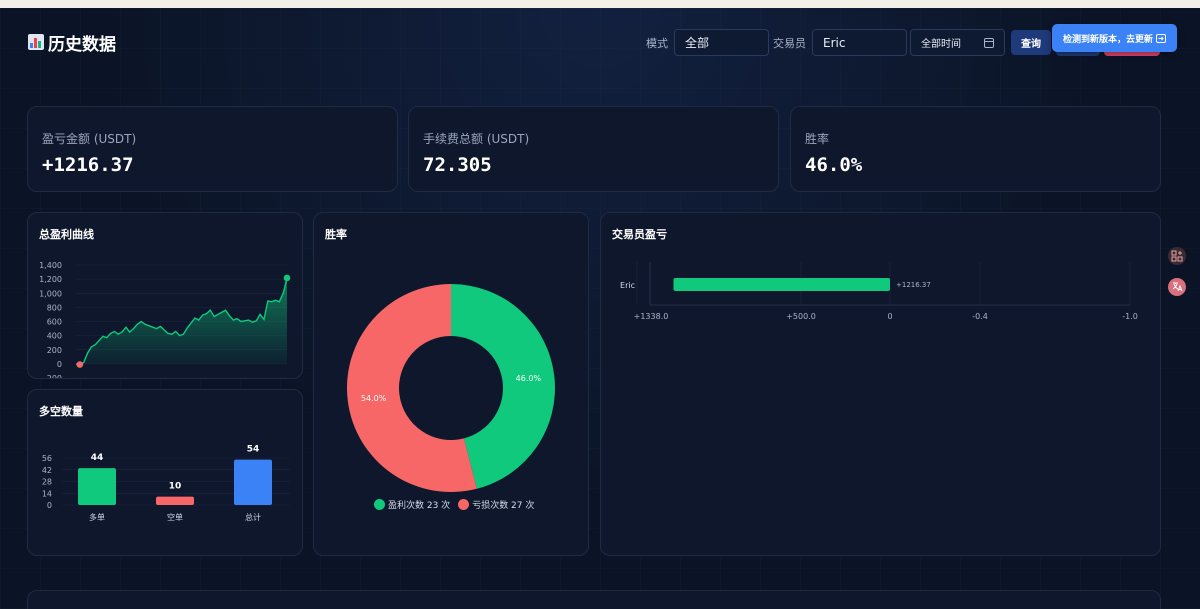 This screenshot has height=609, width=1200. What do you see at coordinates (859, 42) in the screenshot?
I see `trader-select: Eric` at bounding box center [859, 42].